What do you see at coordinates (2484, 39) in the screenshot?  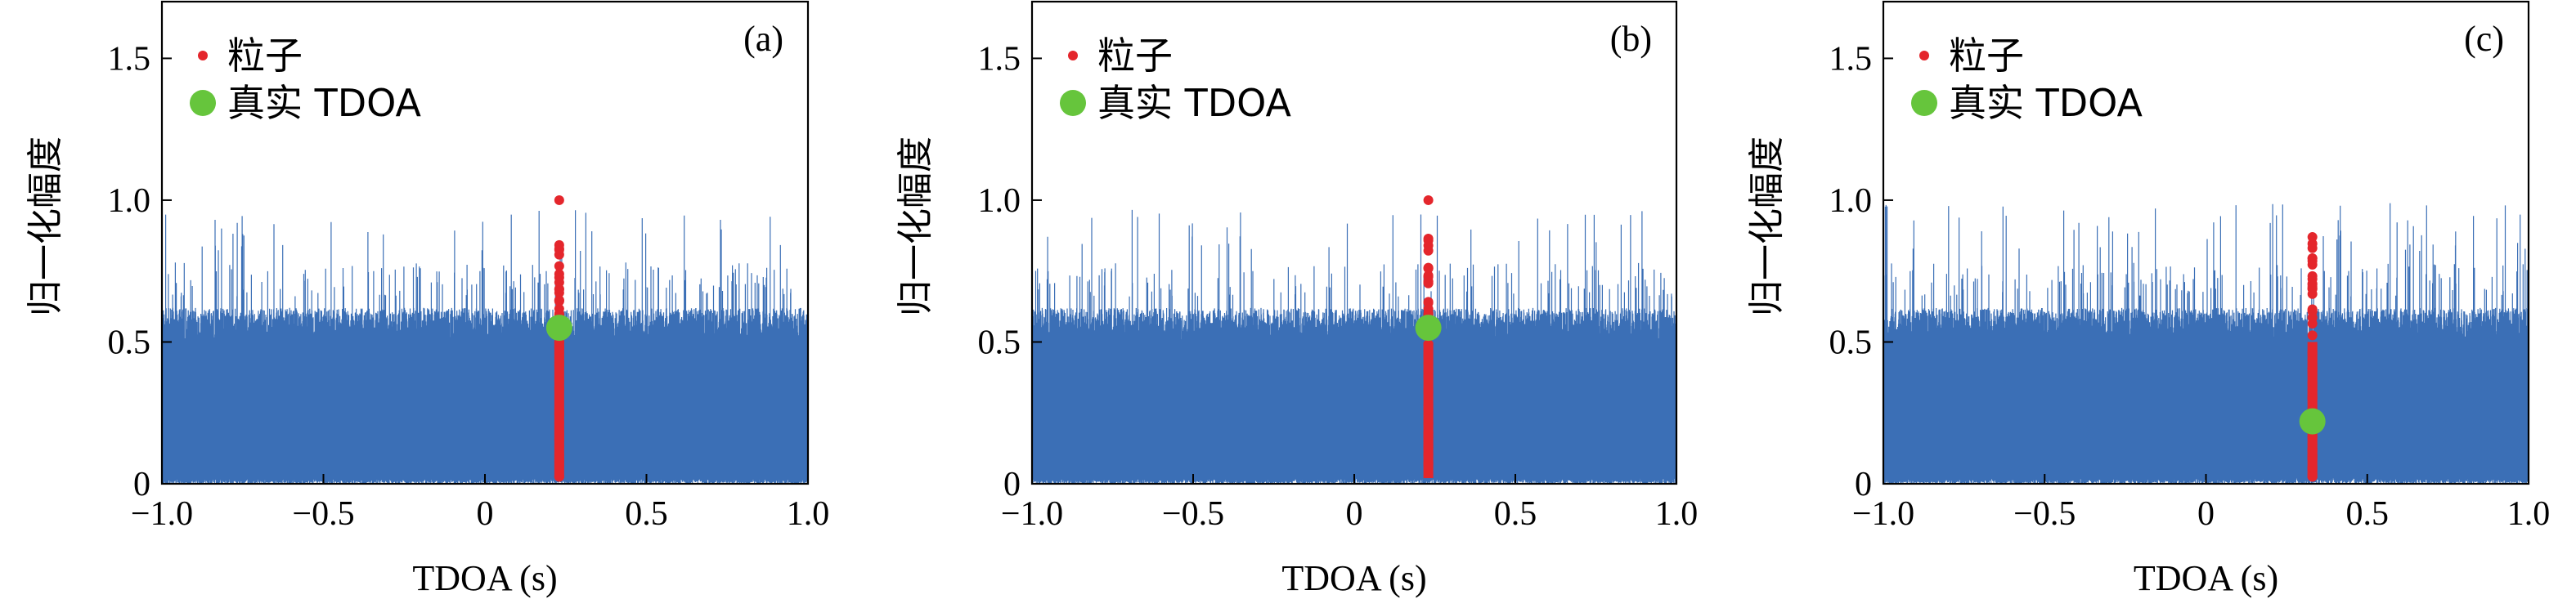 I see `panel-label: (c)` at bounding box center [2484, 39].